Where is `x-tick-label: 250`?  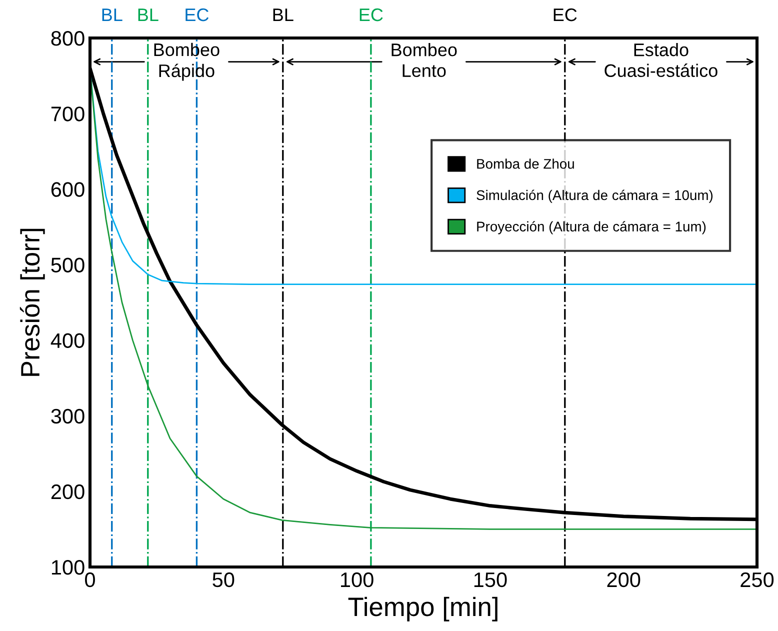 x-tick-label: 250 is located at coordinates (757, 580).